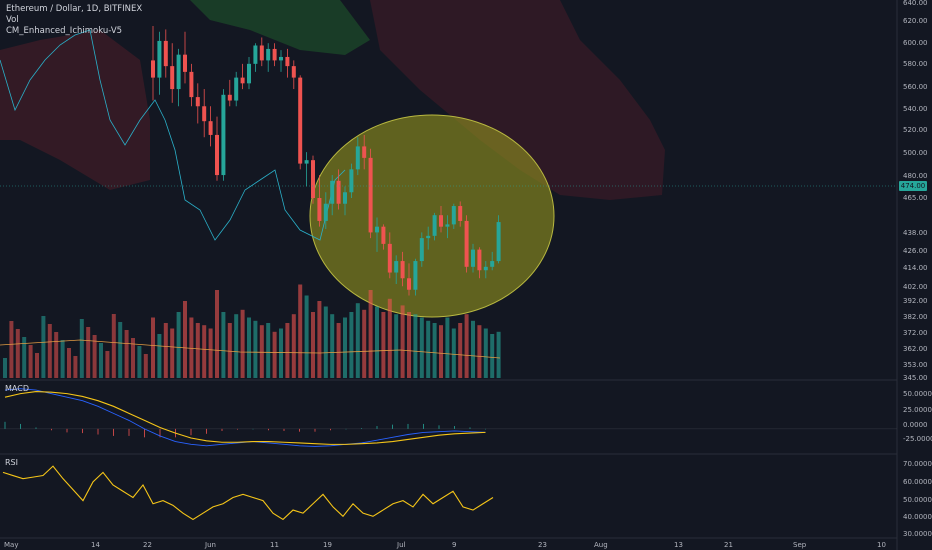 Image resolution: width=932 pixels, height=550 pixels. Describe the element at coordinates (915, 176) in the screenshot. I see `price-tick-label: 480.00` at that location.